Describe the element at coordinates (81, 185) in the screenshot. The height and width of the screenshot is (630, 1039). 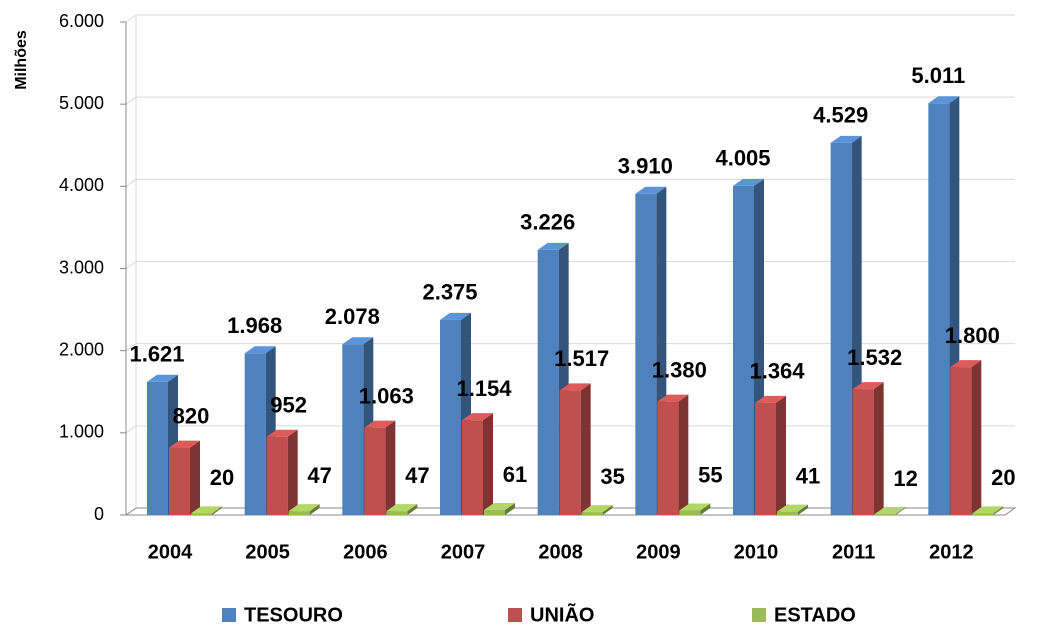
I see `y-tick-label: 4.000` at that location.